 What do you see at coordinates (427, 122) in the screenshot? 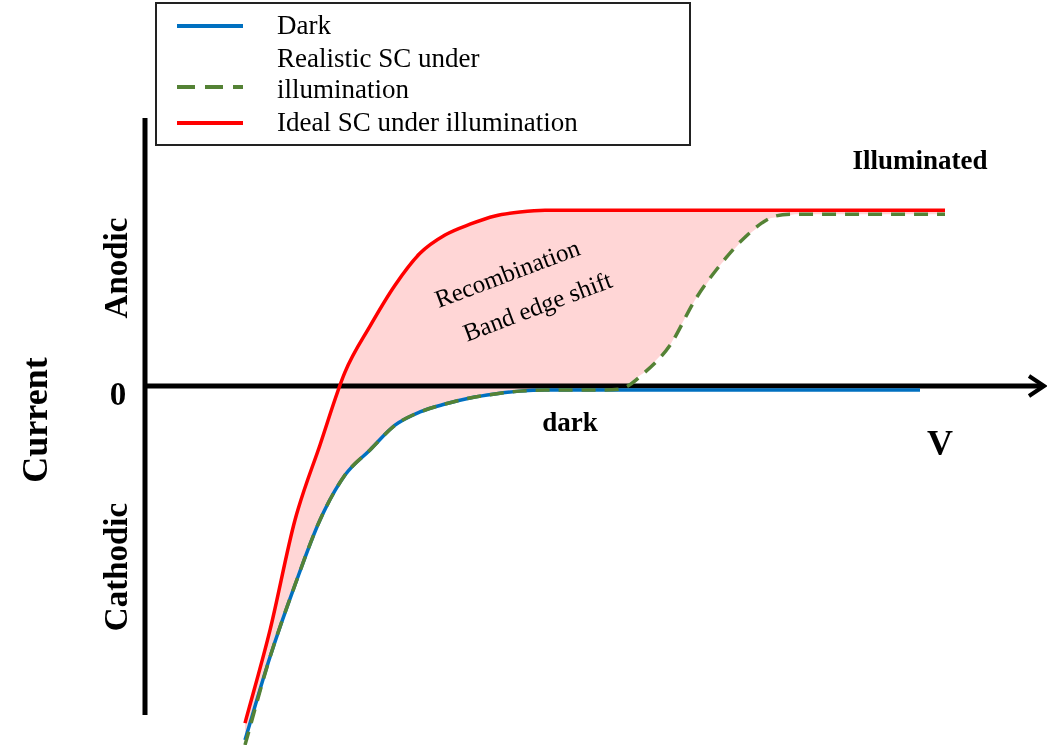
I see `legend-label: Ideal SC under illumination` at bounding box center [427, 122].